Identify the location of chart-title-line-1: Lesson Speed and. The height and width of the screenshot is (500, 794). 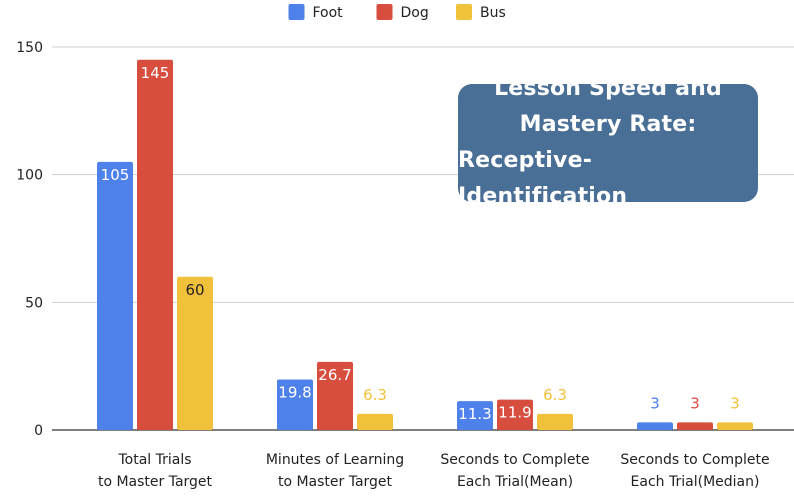
(608, 88).